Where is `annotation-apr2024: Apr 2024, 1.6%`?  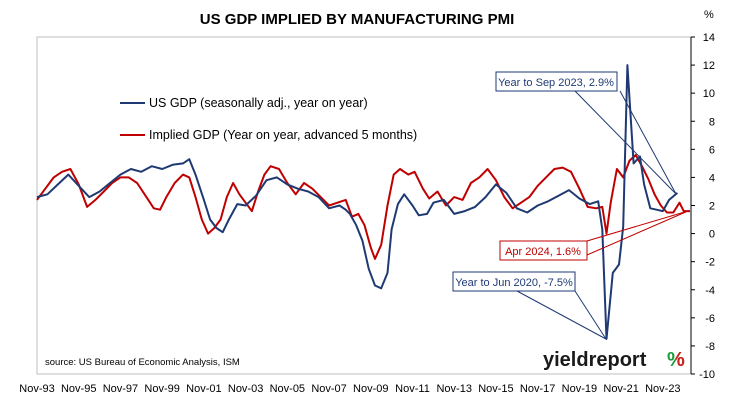
annotation-apr2024: Apr 2024, 1.6% is located at coordinates (594, 235).